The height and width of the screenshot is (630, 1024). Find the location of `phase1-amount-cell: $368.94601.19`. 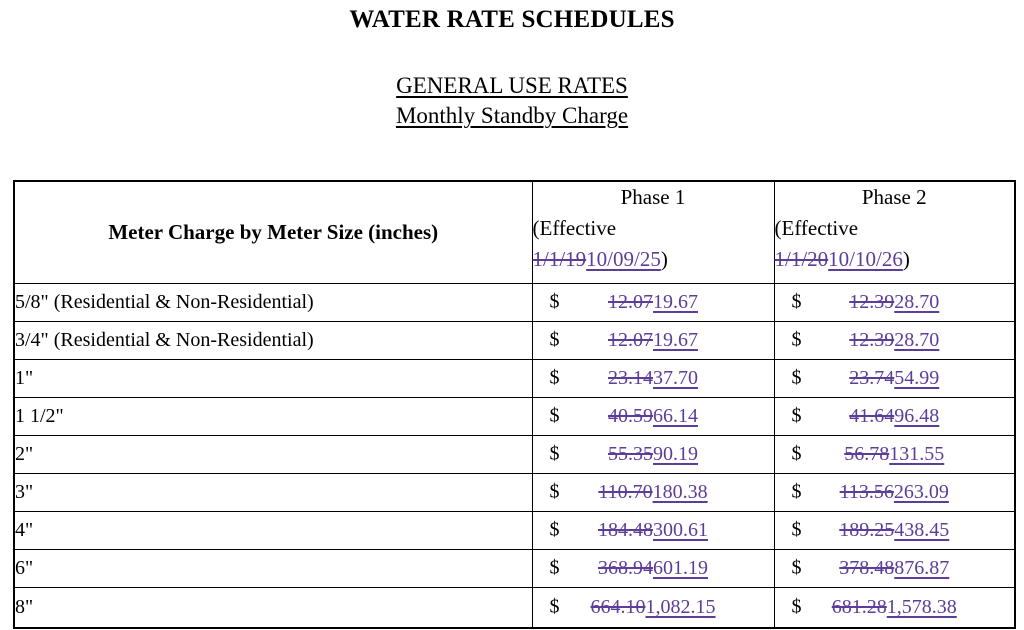

phase1-amount-cell: $368.94601.19 is located at coordinates (653, 568).